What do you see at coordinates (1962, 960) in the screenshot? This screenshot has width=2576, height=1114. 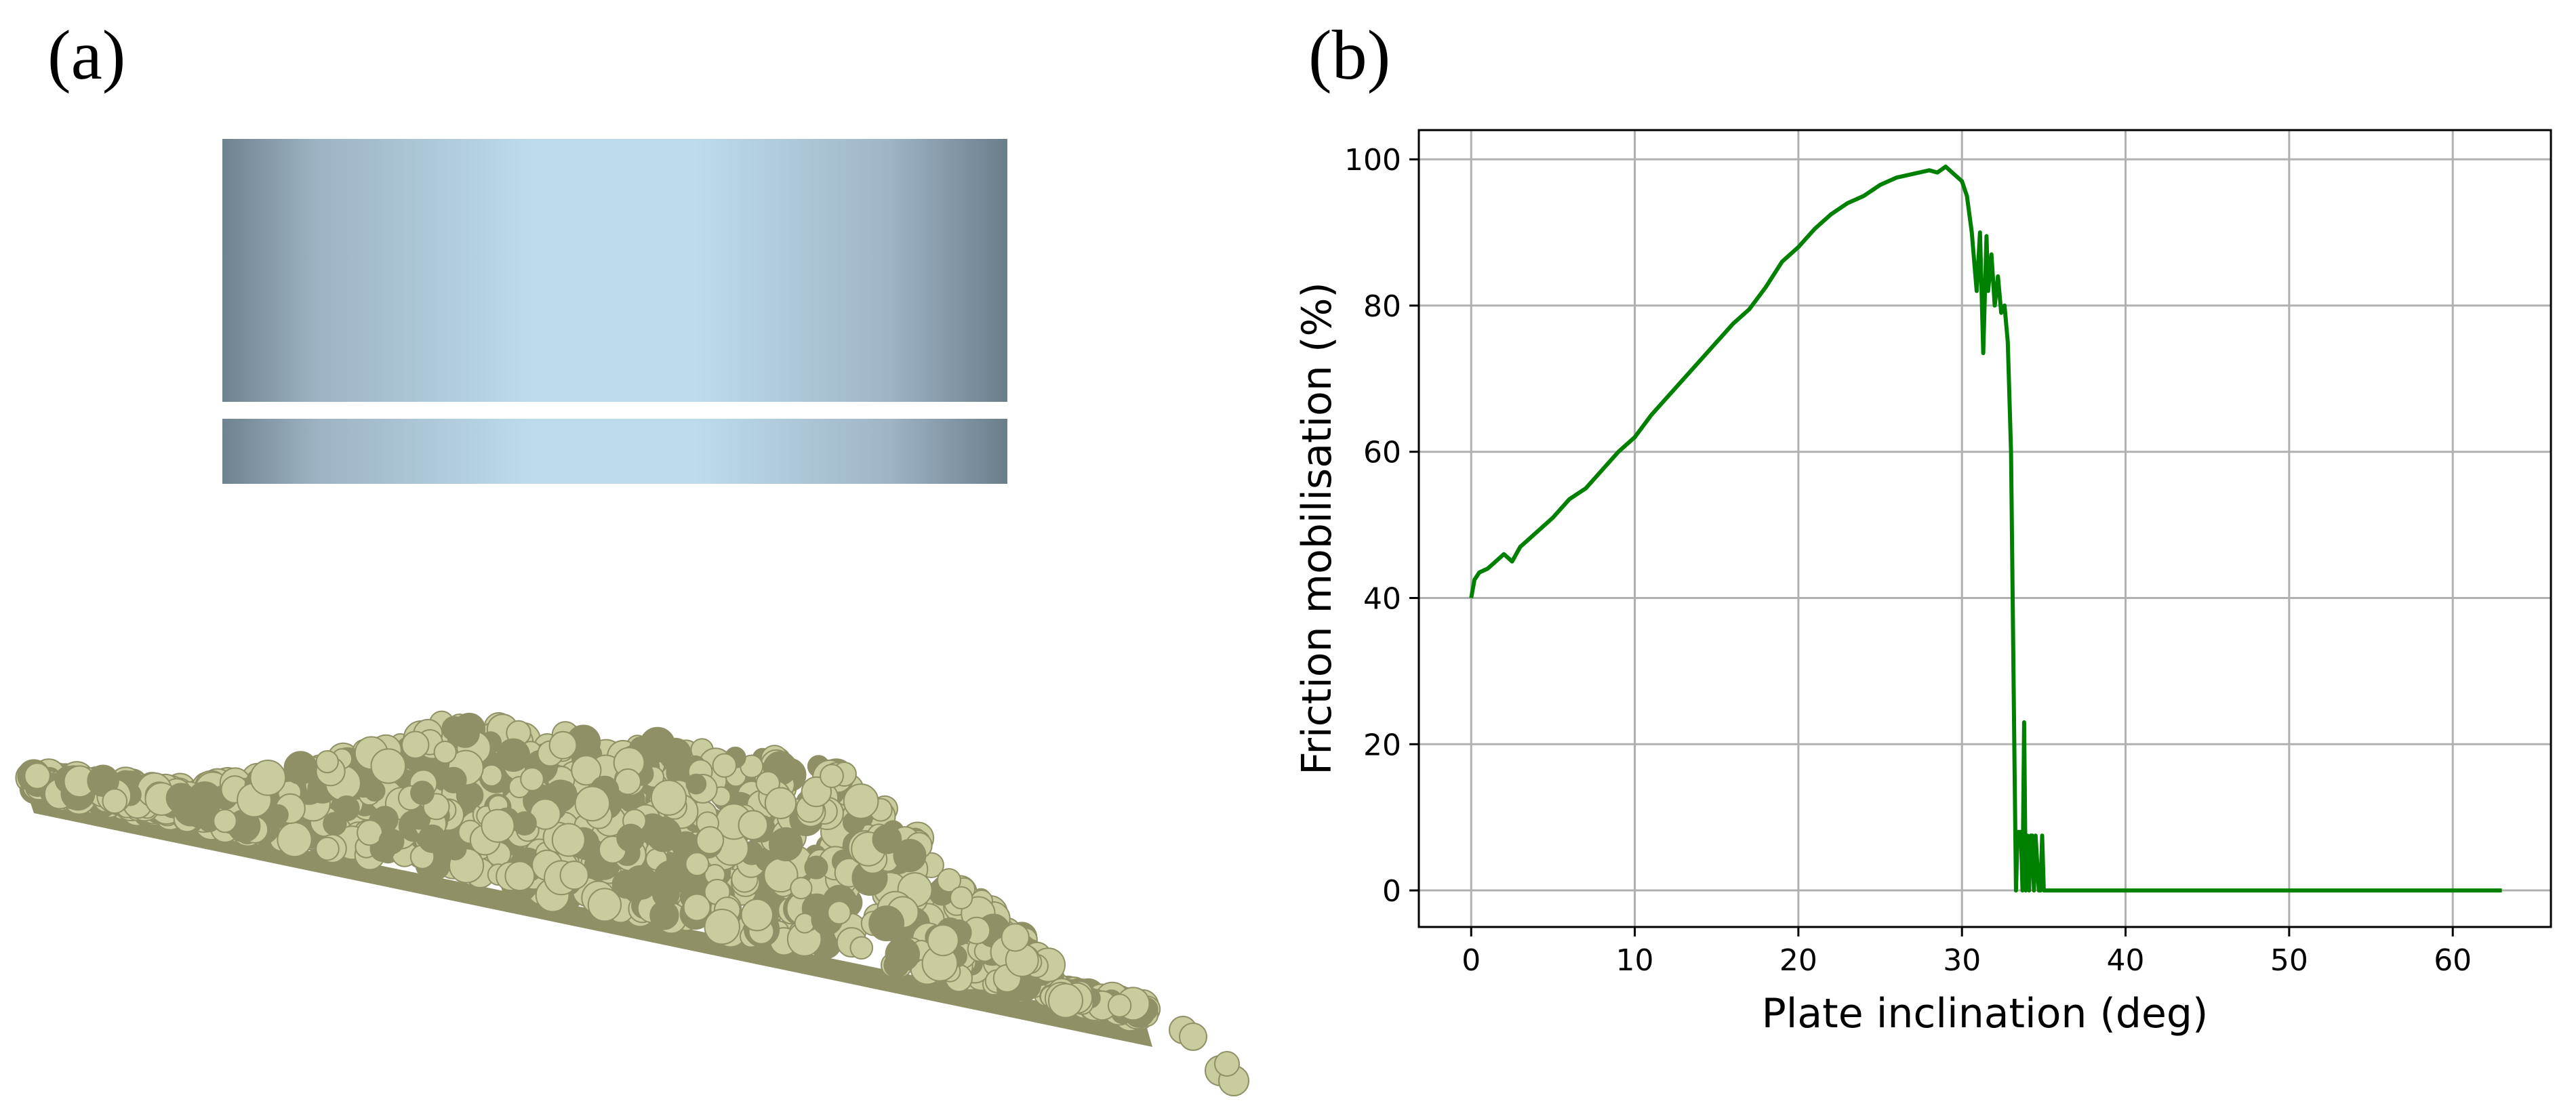 I see `x-tick-label: 30` at bounding box center [1962, 960].